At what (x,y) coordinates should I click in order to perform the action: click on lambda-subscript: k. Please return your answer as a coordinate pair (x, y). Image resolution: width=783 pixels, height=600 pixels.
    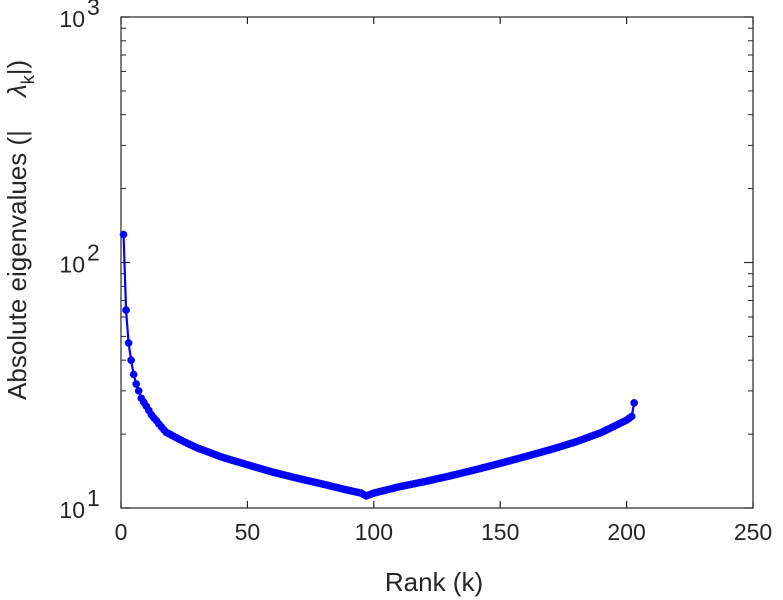
    Looking at the image, I should click on (28, 79).